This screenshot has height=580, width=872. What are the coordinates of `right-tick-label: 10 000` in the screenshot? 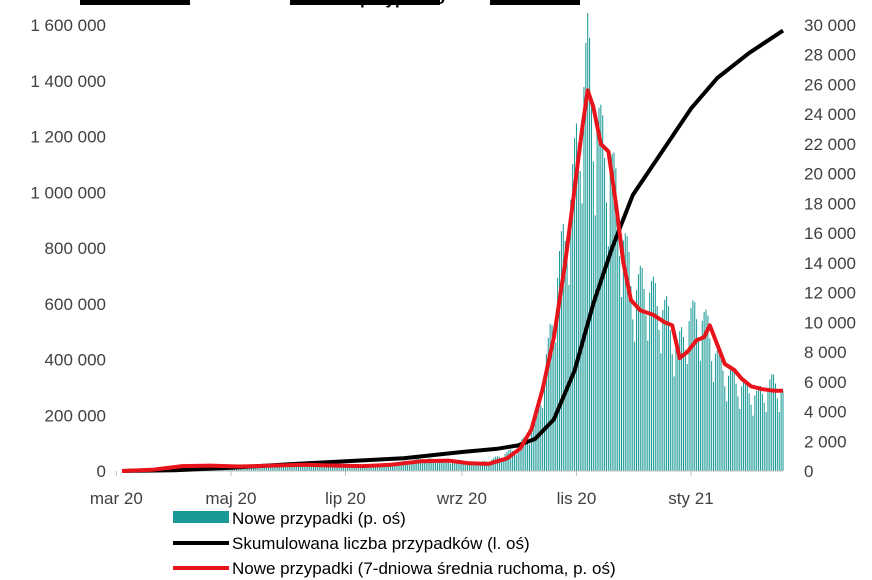 It's located at (830, 322).